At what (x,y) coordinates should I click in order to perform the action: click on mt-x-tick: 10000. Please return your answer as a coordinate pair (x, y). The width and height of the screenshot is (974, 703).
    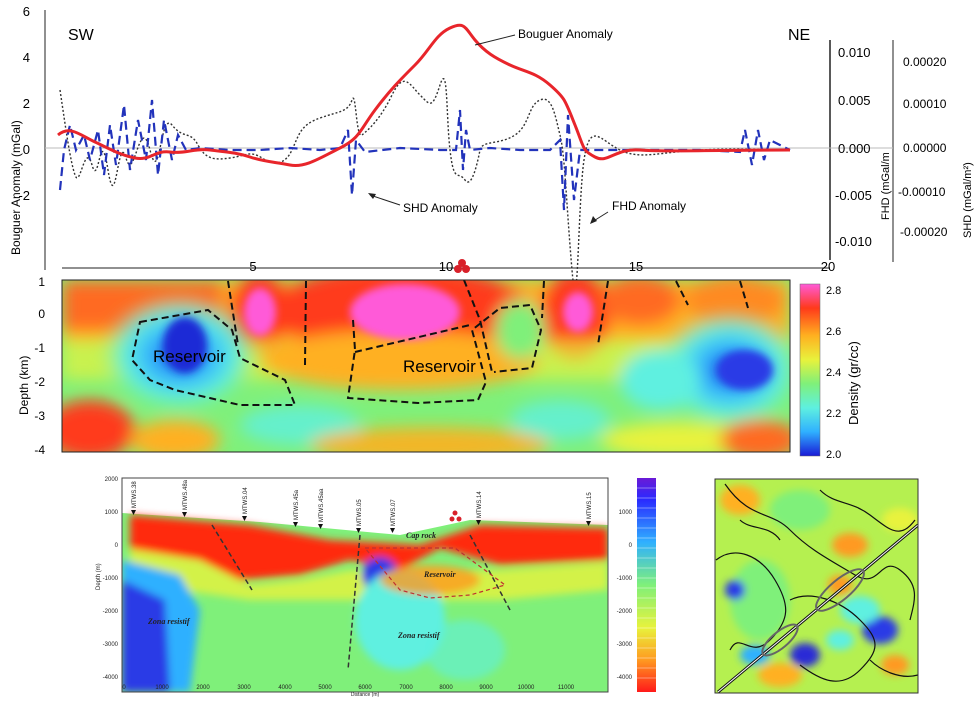
    Looking at the image, I should click on (526, 688).